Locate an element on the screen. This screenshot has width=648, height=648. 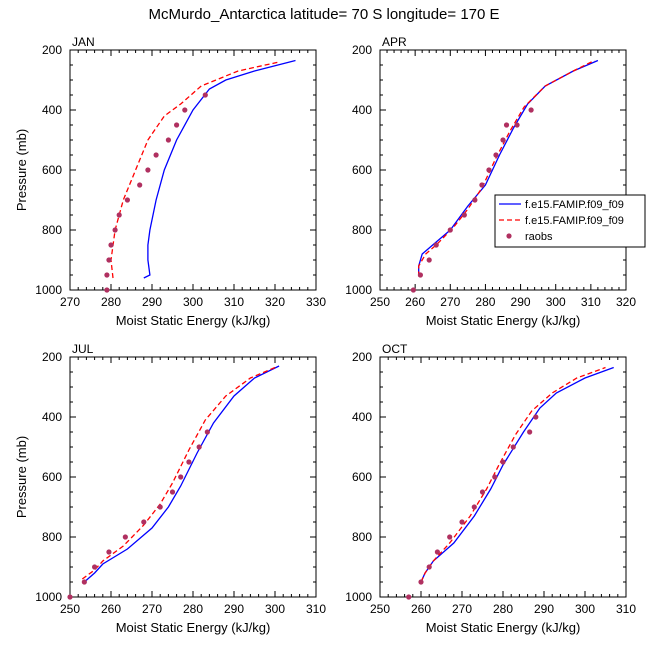
x-tick-label: 270 is located at coordinates (462, 609).